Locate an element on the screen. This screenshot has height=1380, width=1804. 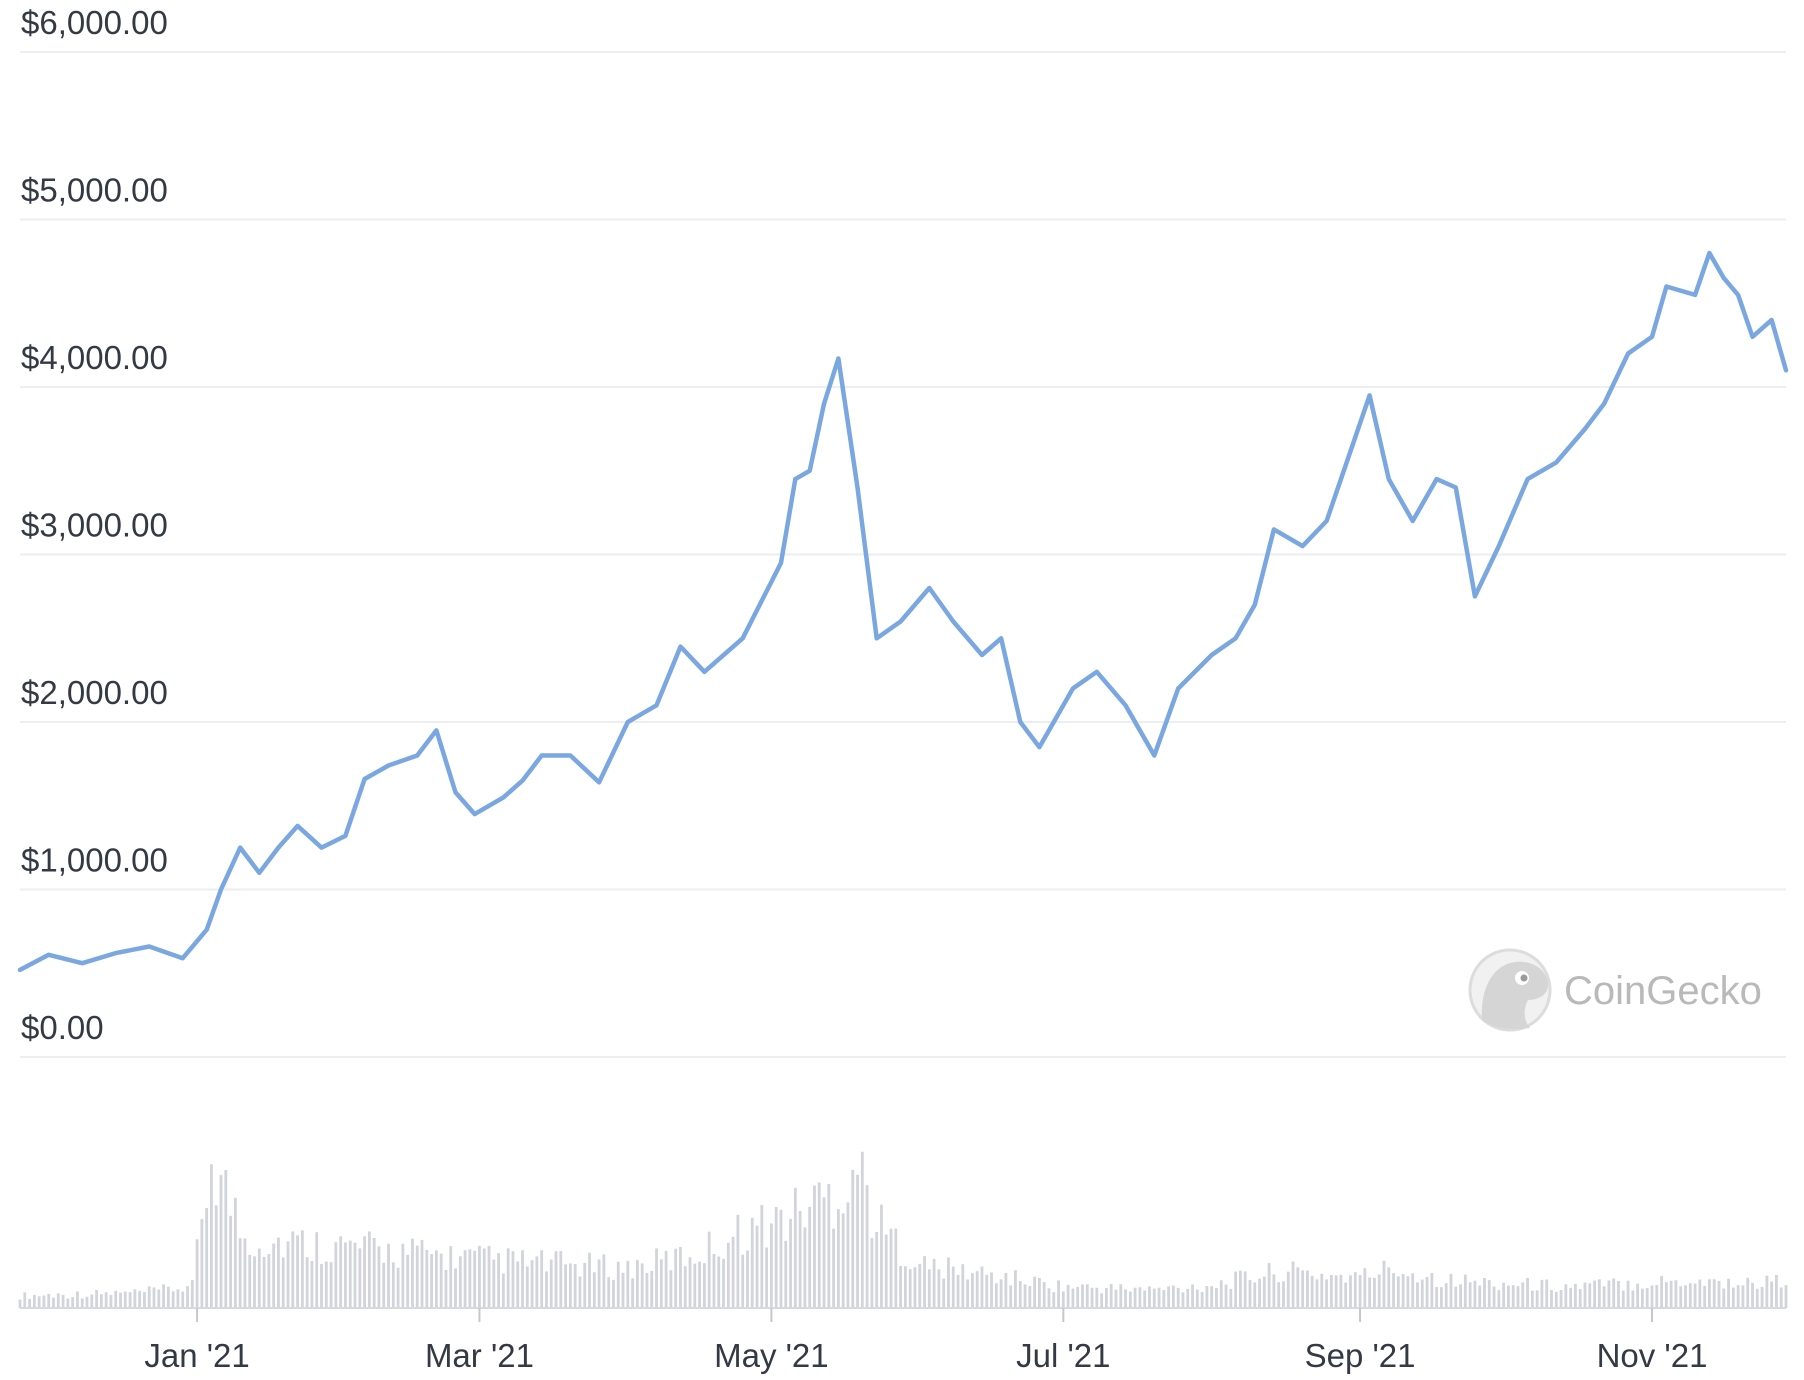
x-tick-label: Mar '21 is located at coordinates (479, 1355).